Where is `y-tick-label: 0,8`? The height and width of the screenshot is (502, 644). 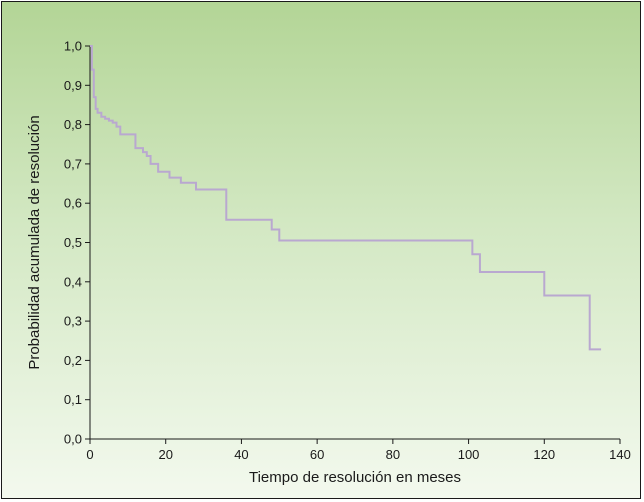 y-tick-label: 0,8 is located at coordinates (73, 124).